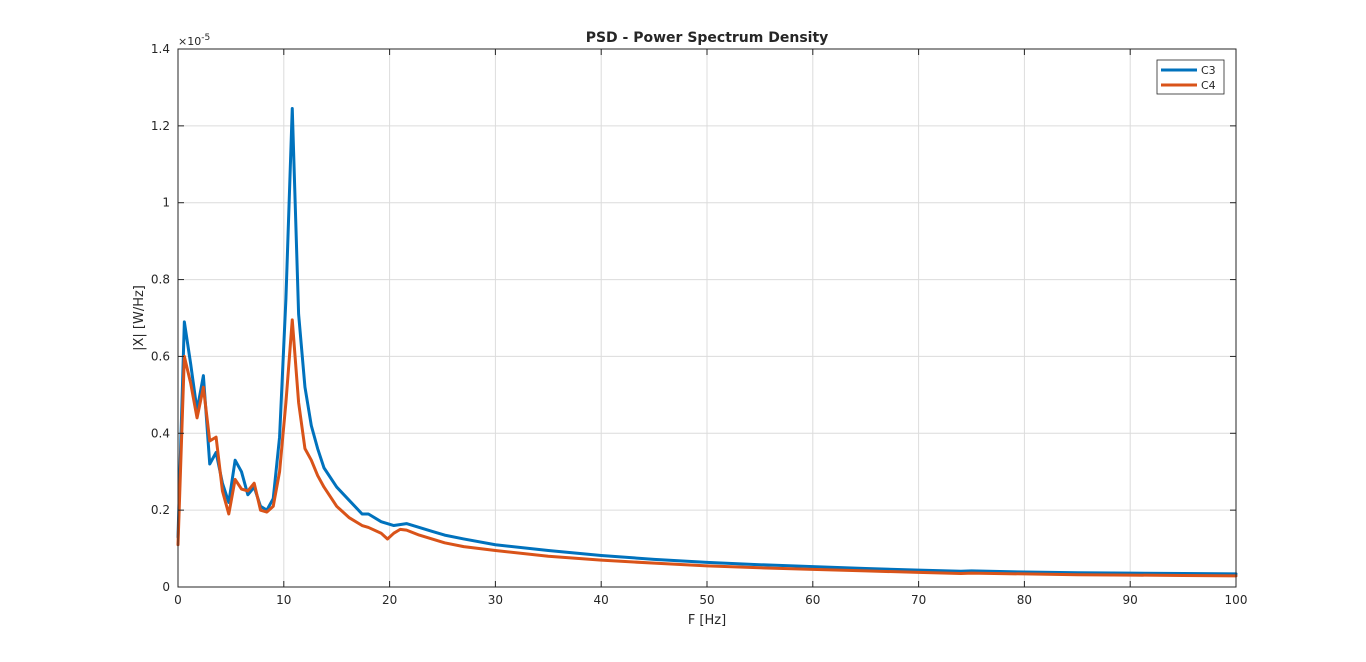 The height and width of the screenshot is (662, 1366). Describe the element at coordinates (1190, 77) in the screenshot. I see `legend-box` at that location.